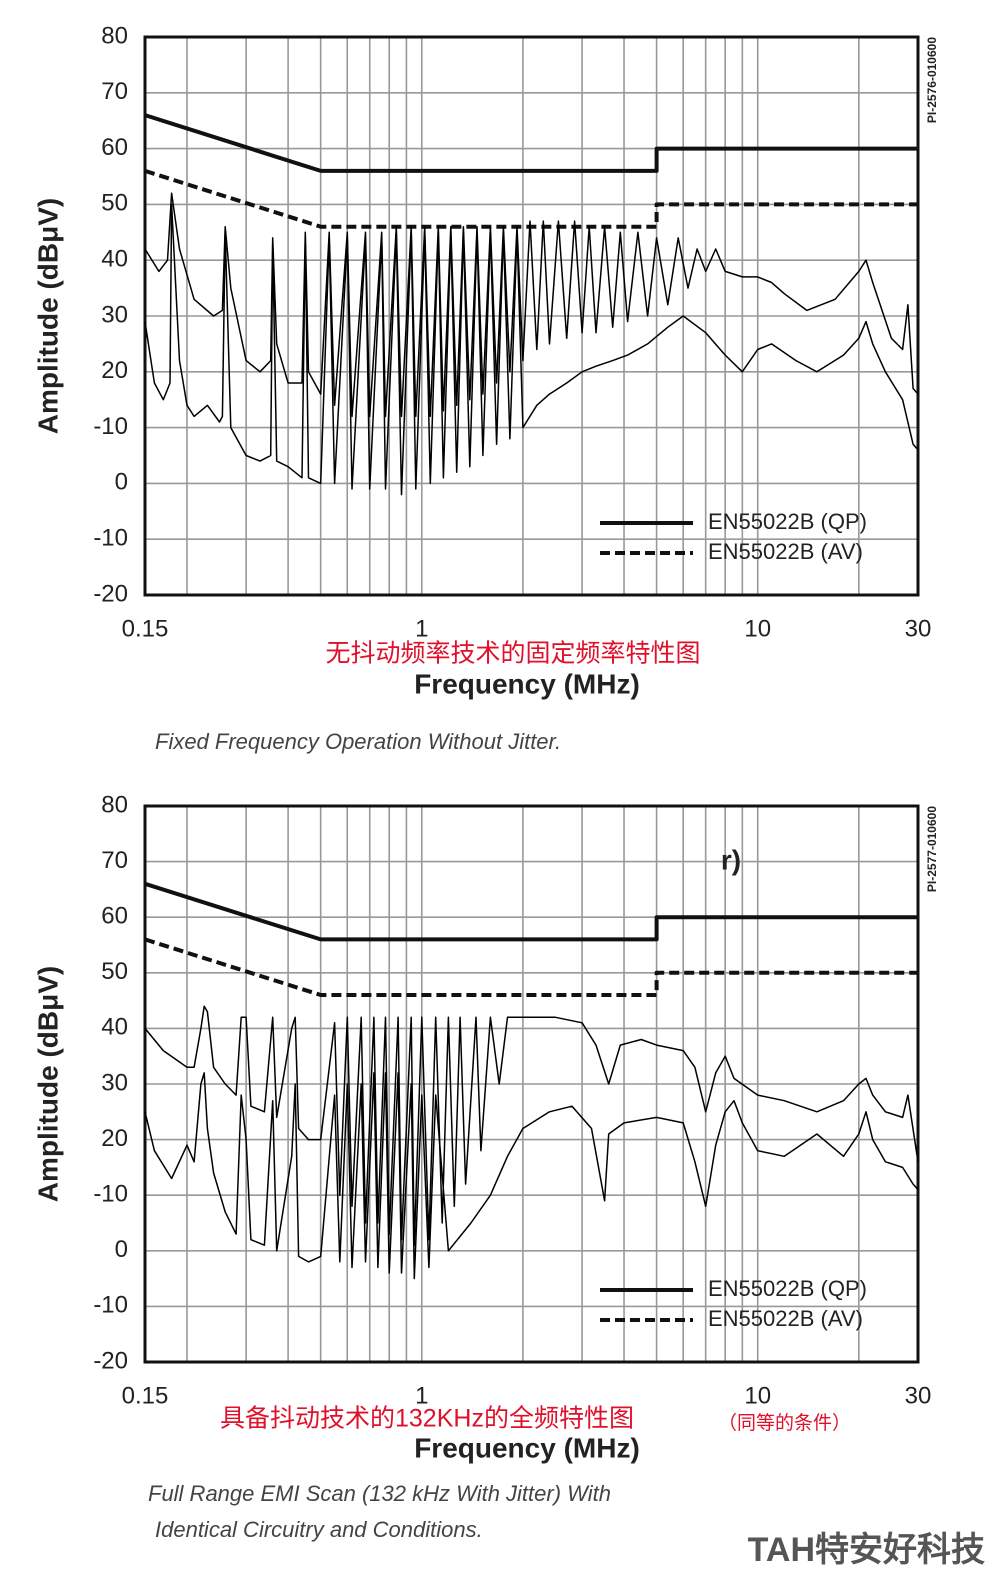  What do you see at coordinates (932, 849) in the screenshot?
I see `figure-id: PI-2577-010600` at bounding box center [932, 849].